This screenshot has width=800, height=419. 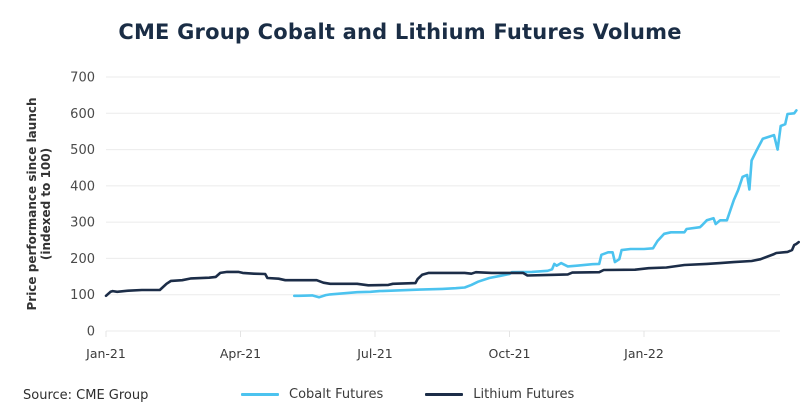 What do you see at coordinates (82, 150) in the screenshot?
I see `y-tick-label: 500` at bounding box center [82, 150].